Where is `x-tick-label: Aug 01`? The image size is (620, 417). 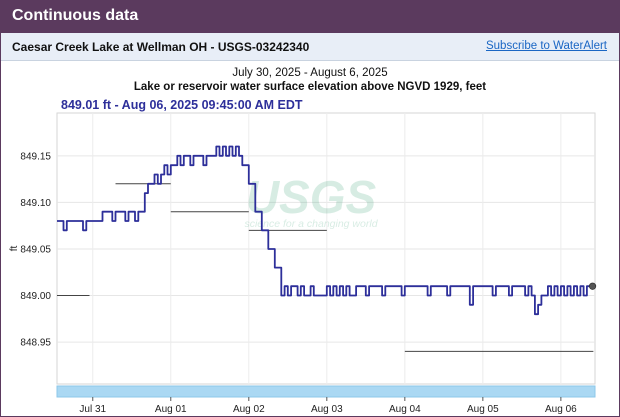
x-tick-label: Aug 01 is located at coordinates (171, 409).